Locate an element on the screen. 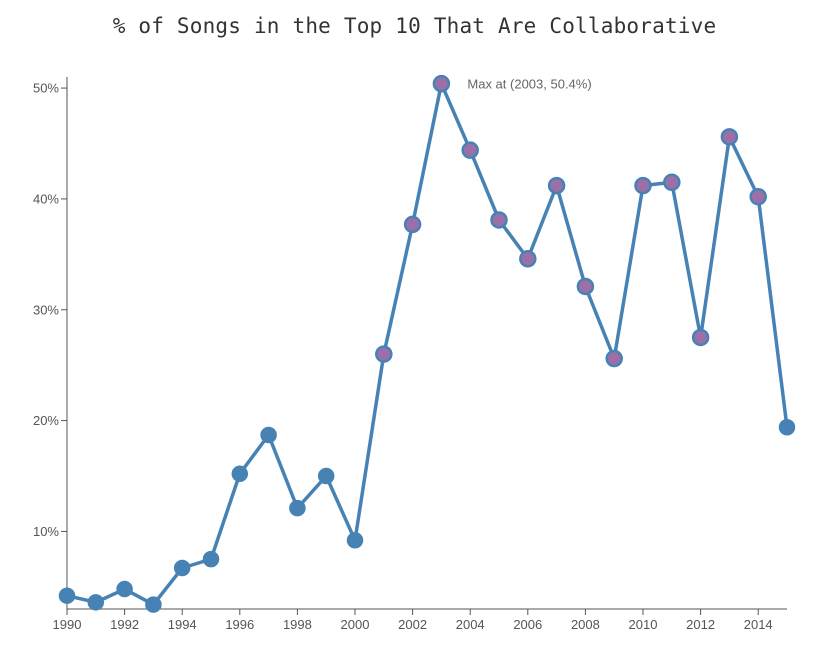 The width and height of the screenshot is (829, 659). data-point-1998 is located at coordinates (297, 508).